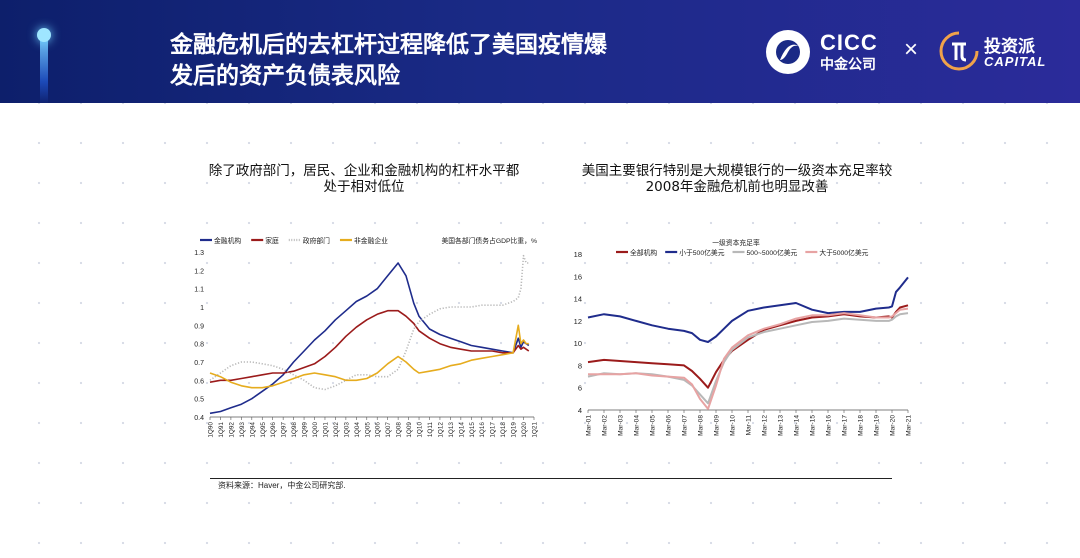  Describe the element at coordinates (199, 363) in the screenshot. I see `y-tick-label: 0.7` at that location.